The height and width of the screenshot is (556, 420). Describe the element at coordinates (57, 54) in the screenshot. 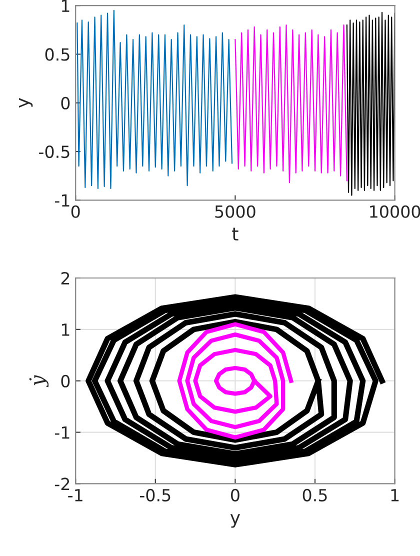

I see `y-tick-label: 0.5` at that location.